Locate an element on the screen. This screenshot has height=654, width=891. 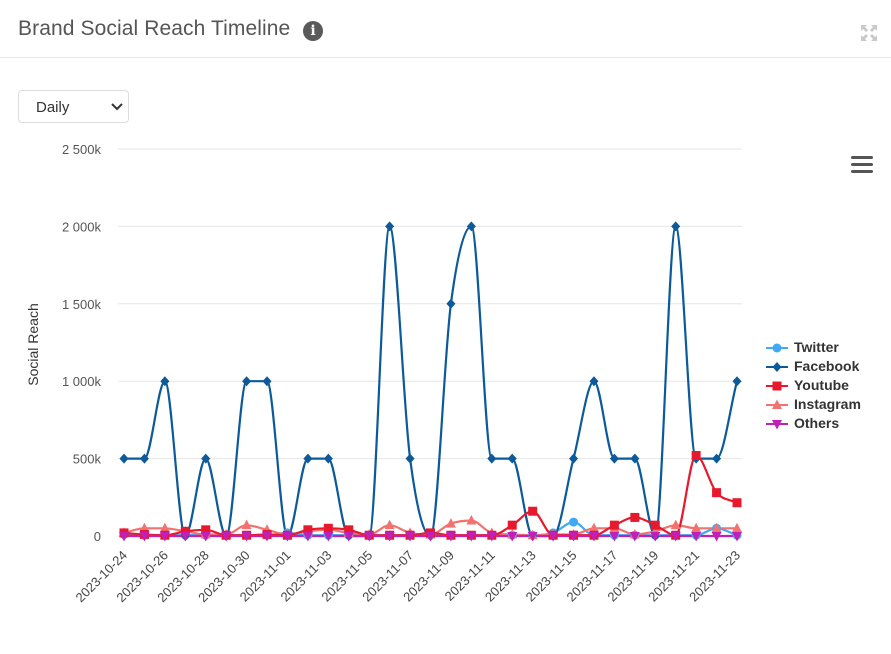
legend-label: Twitter is located at coordinates (816, 347).